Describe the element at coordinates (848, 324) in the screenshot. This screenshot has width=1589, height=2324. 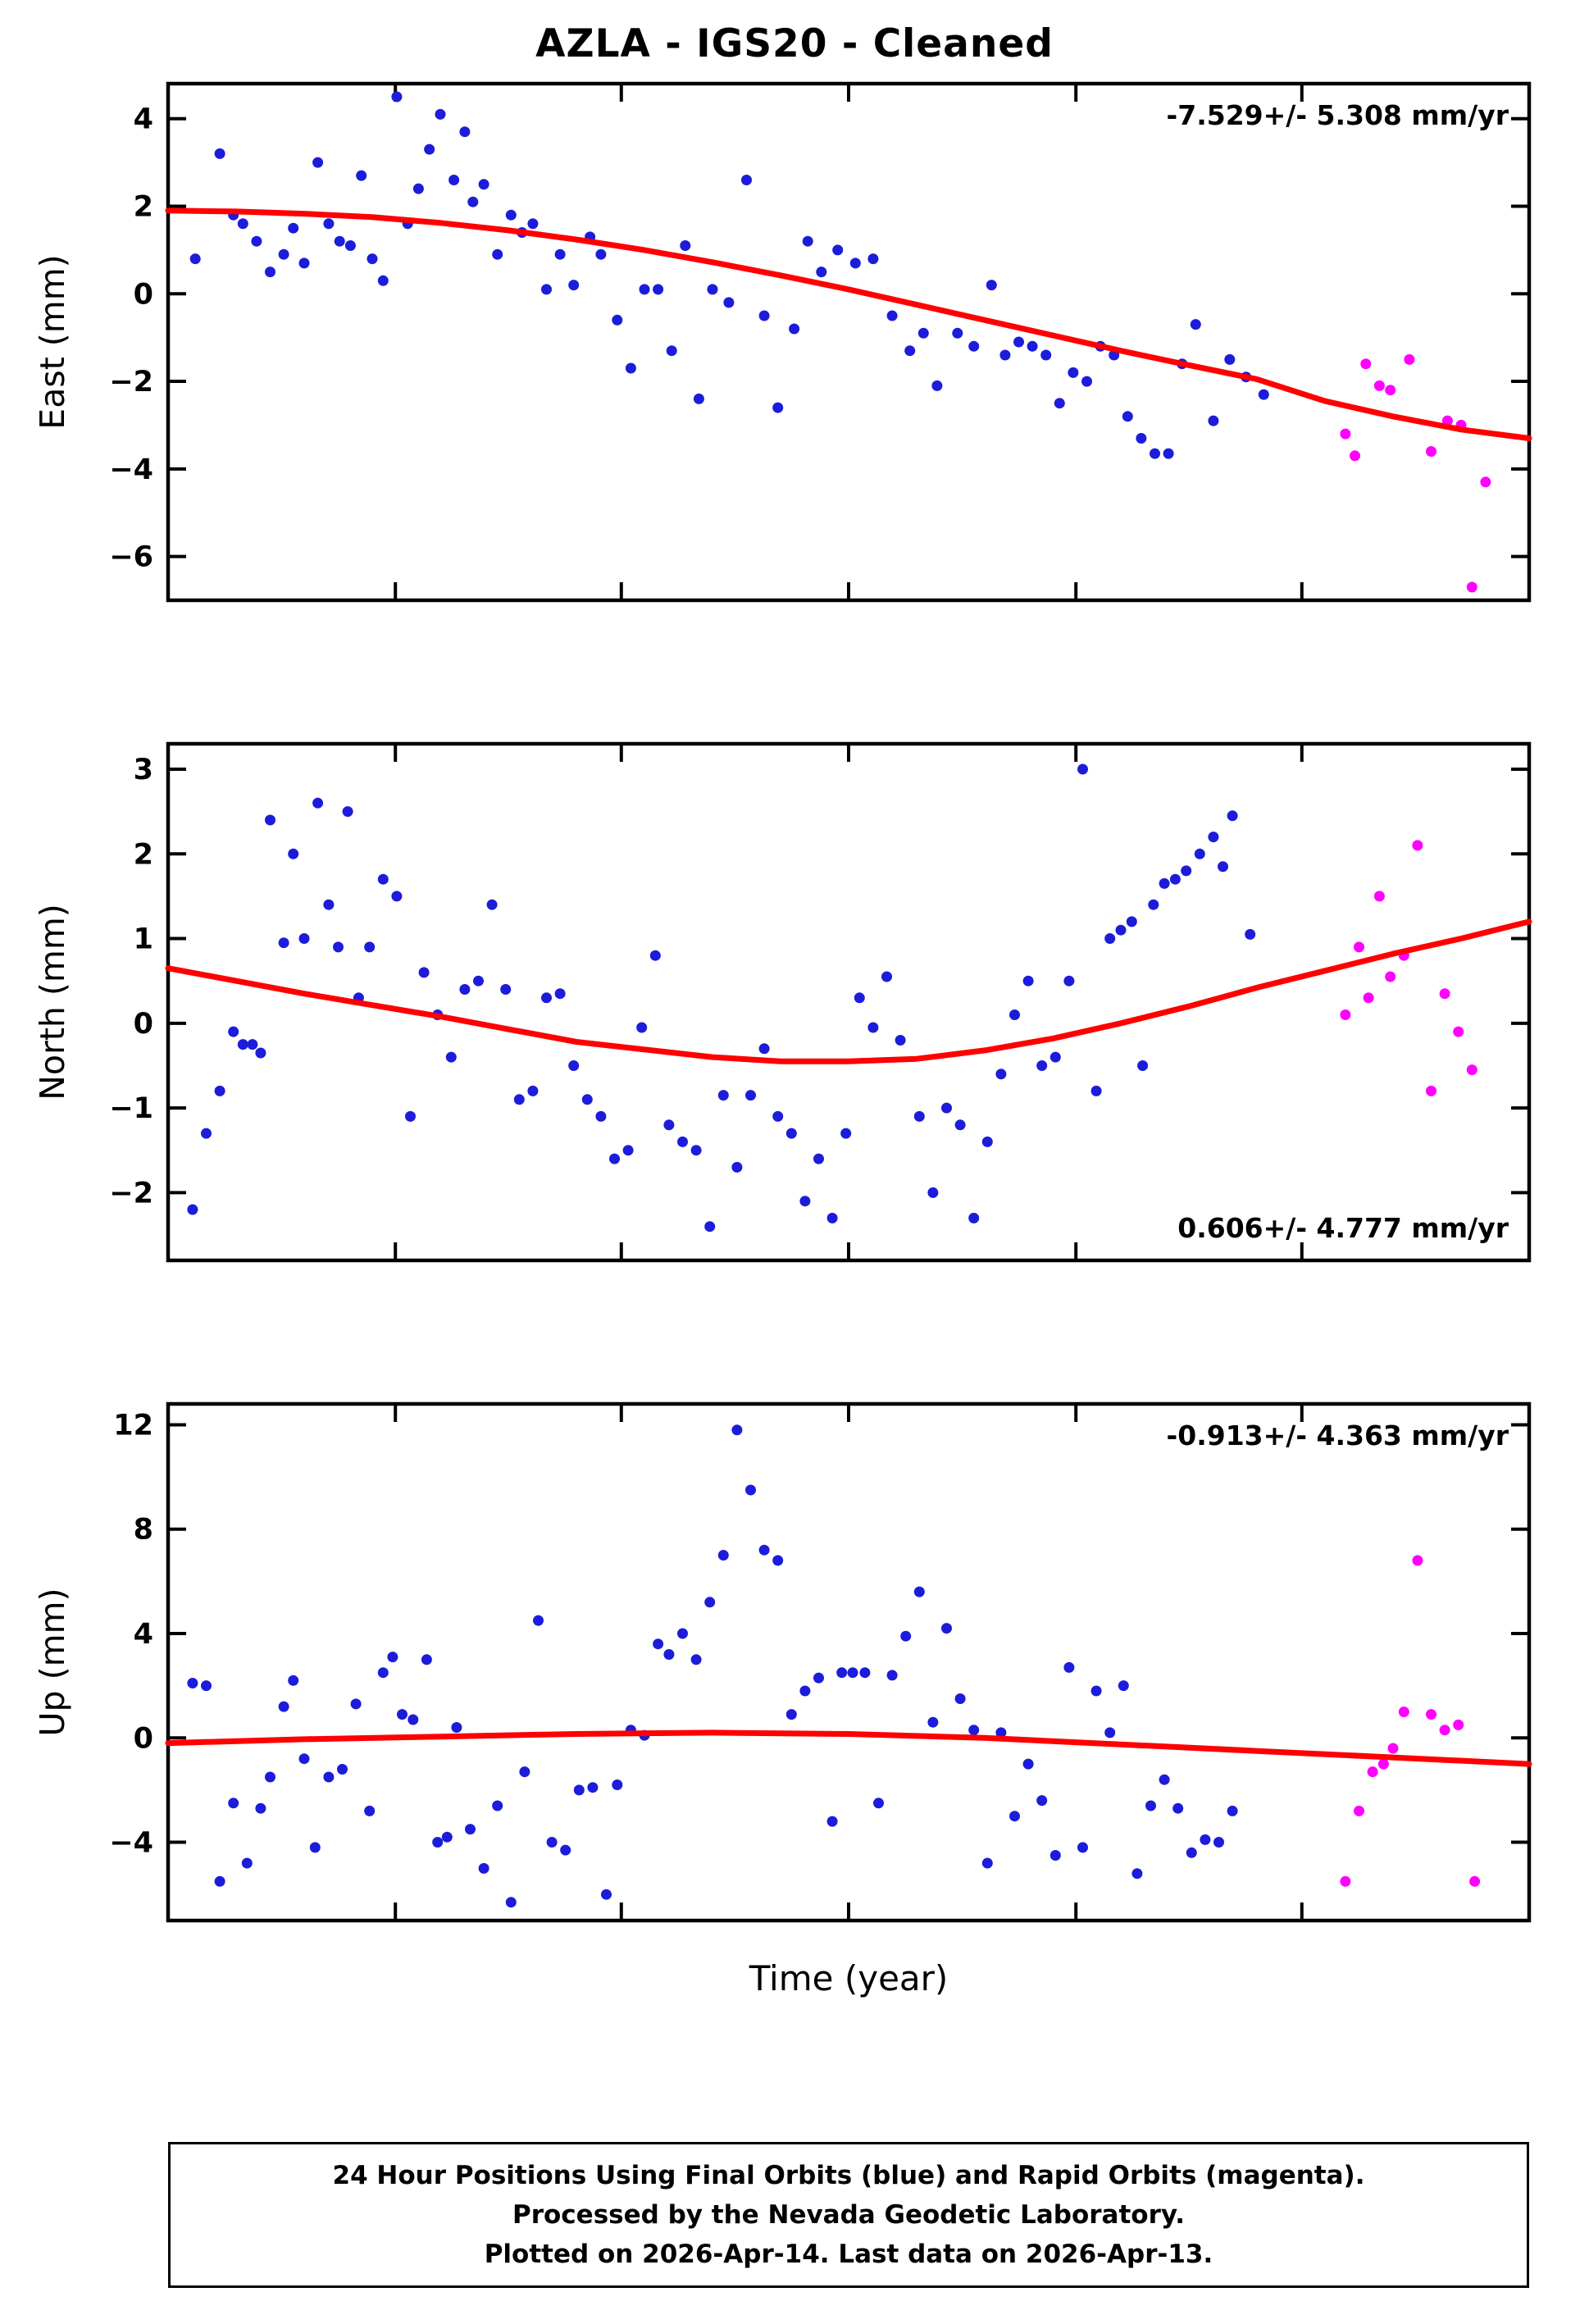
I see `trend-line` at that location.